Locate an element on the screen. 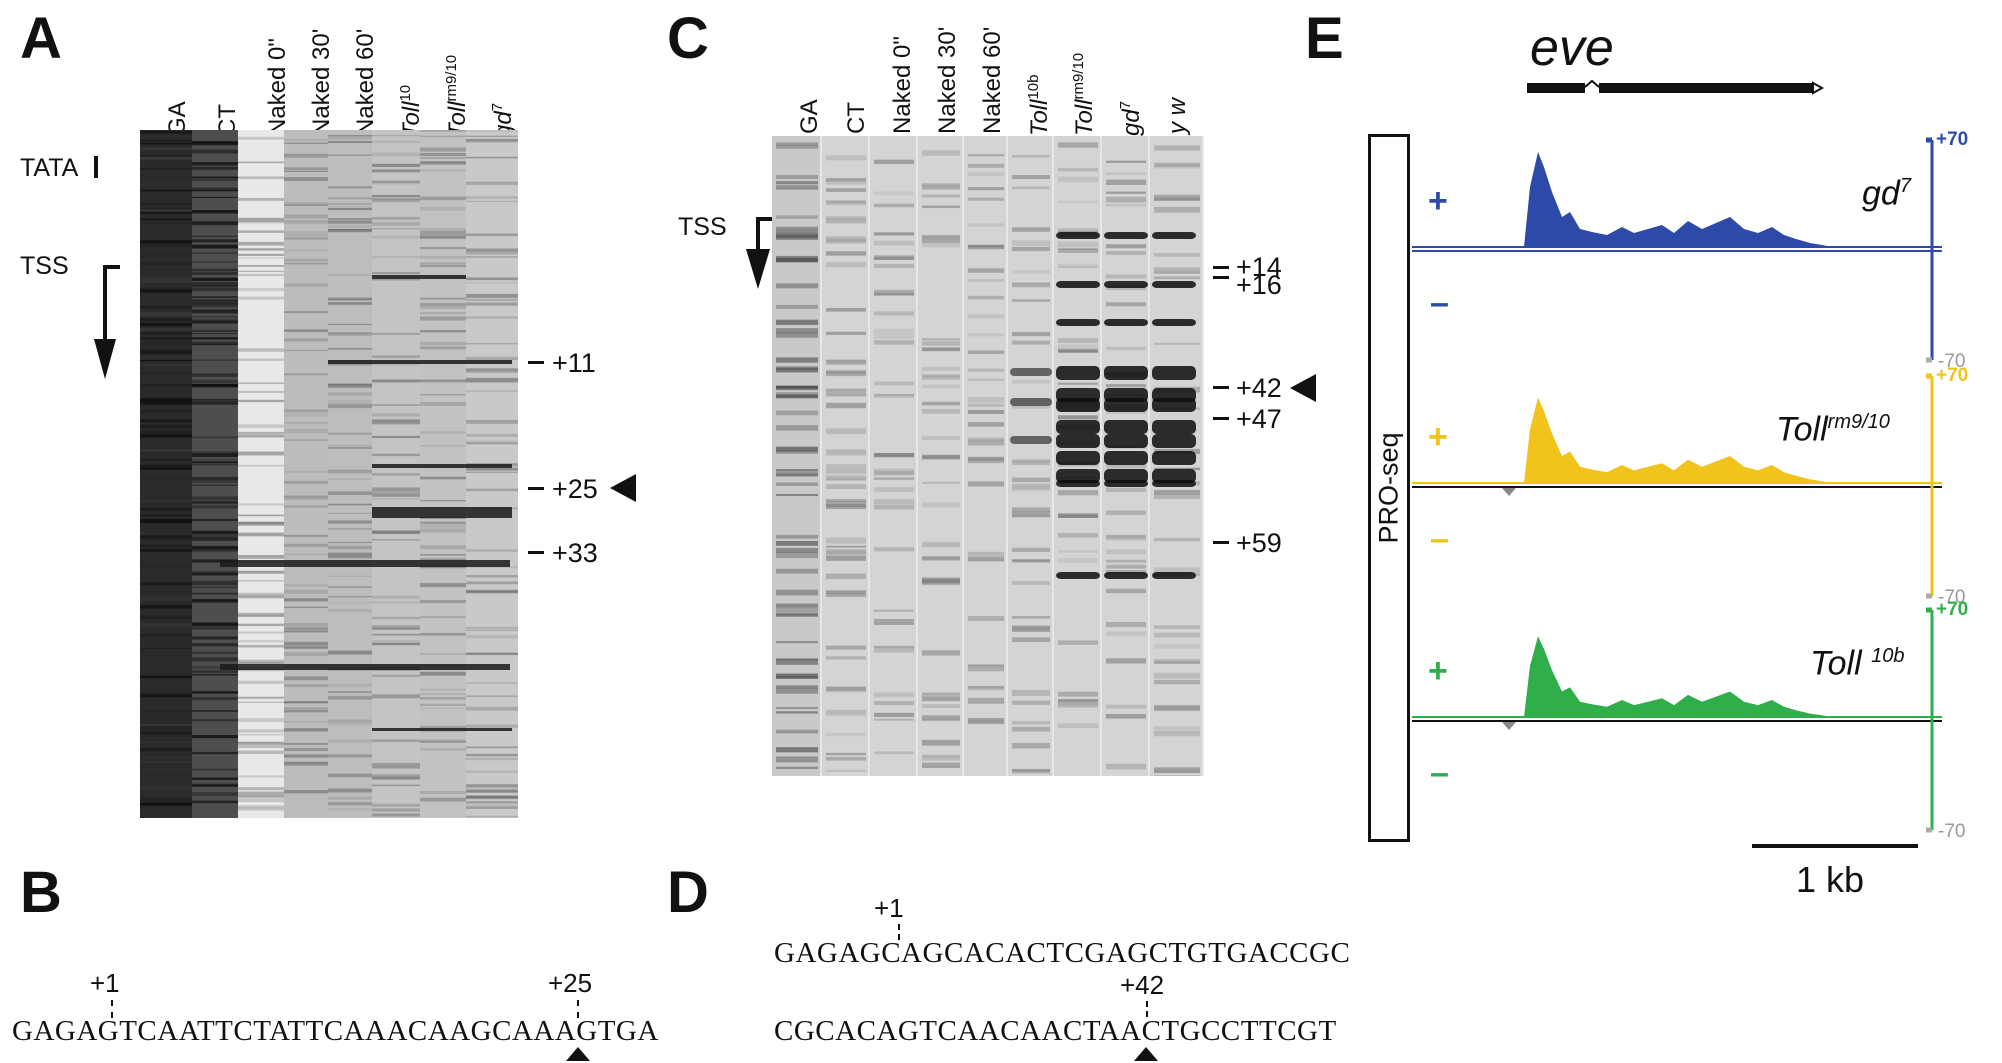 This screenshot has height=1063, width=2002. panel-a-lane-label: Tollrm9/10 is located at coordinates (457, 96).